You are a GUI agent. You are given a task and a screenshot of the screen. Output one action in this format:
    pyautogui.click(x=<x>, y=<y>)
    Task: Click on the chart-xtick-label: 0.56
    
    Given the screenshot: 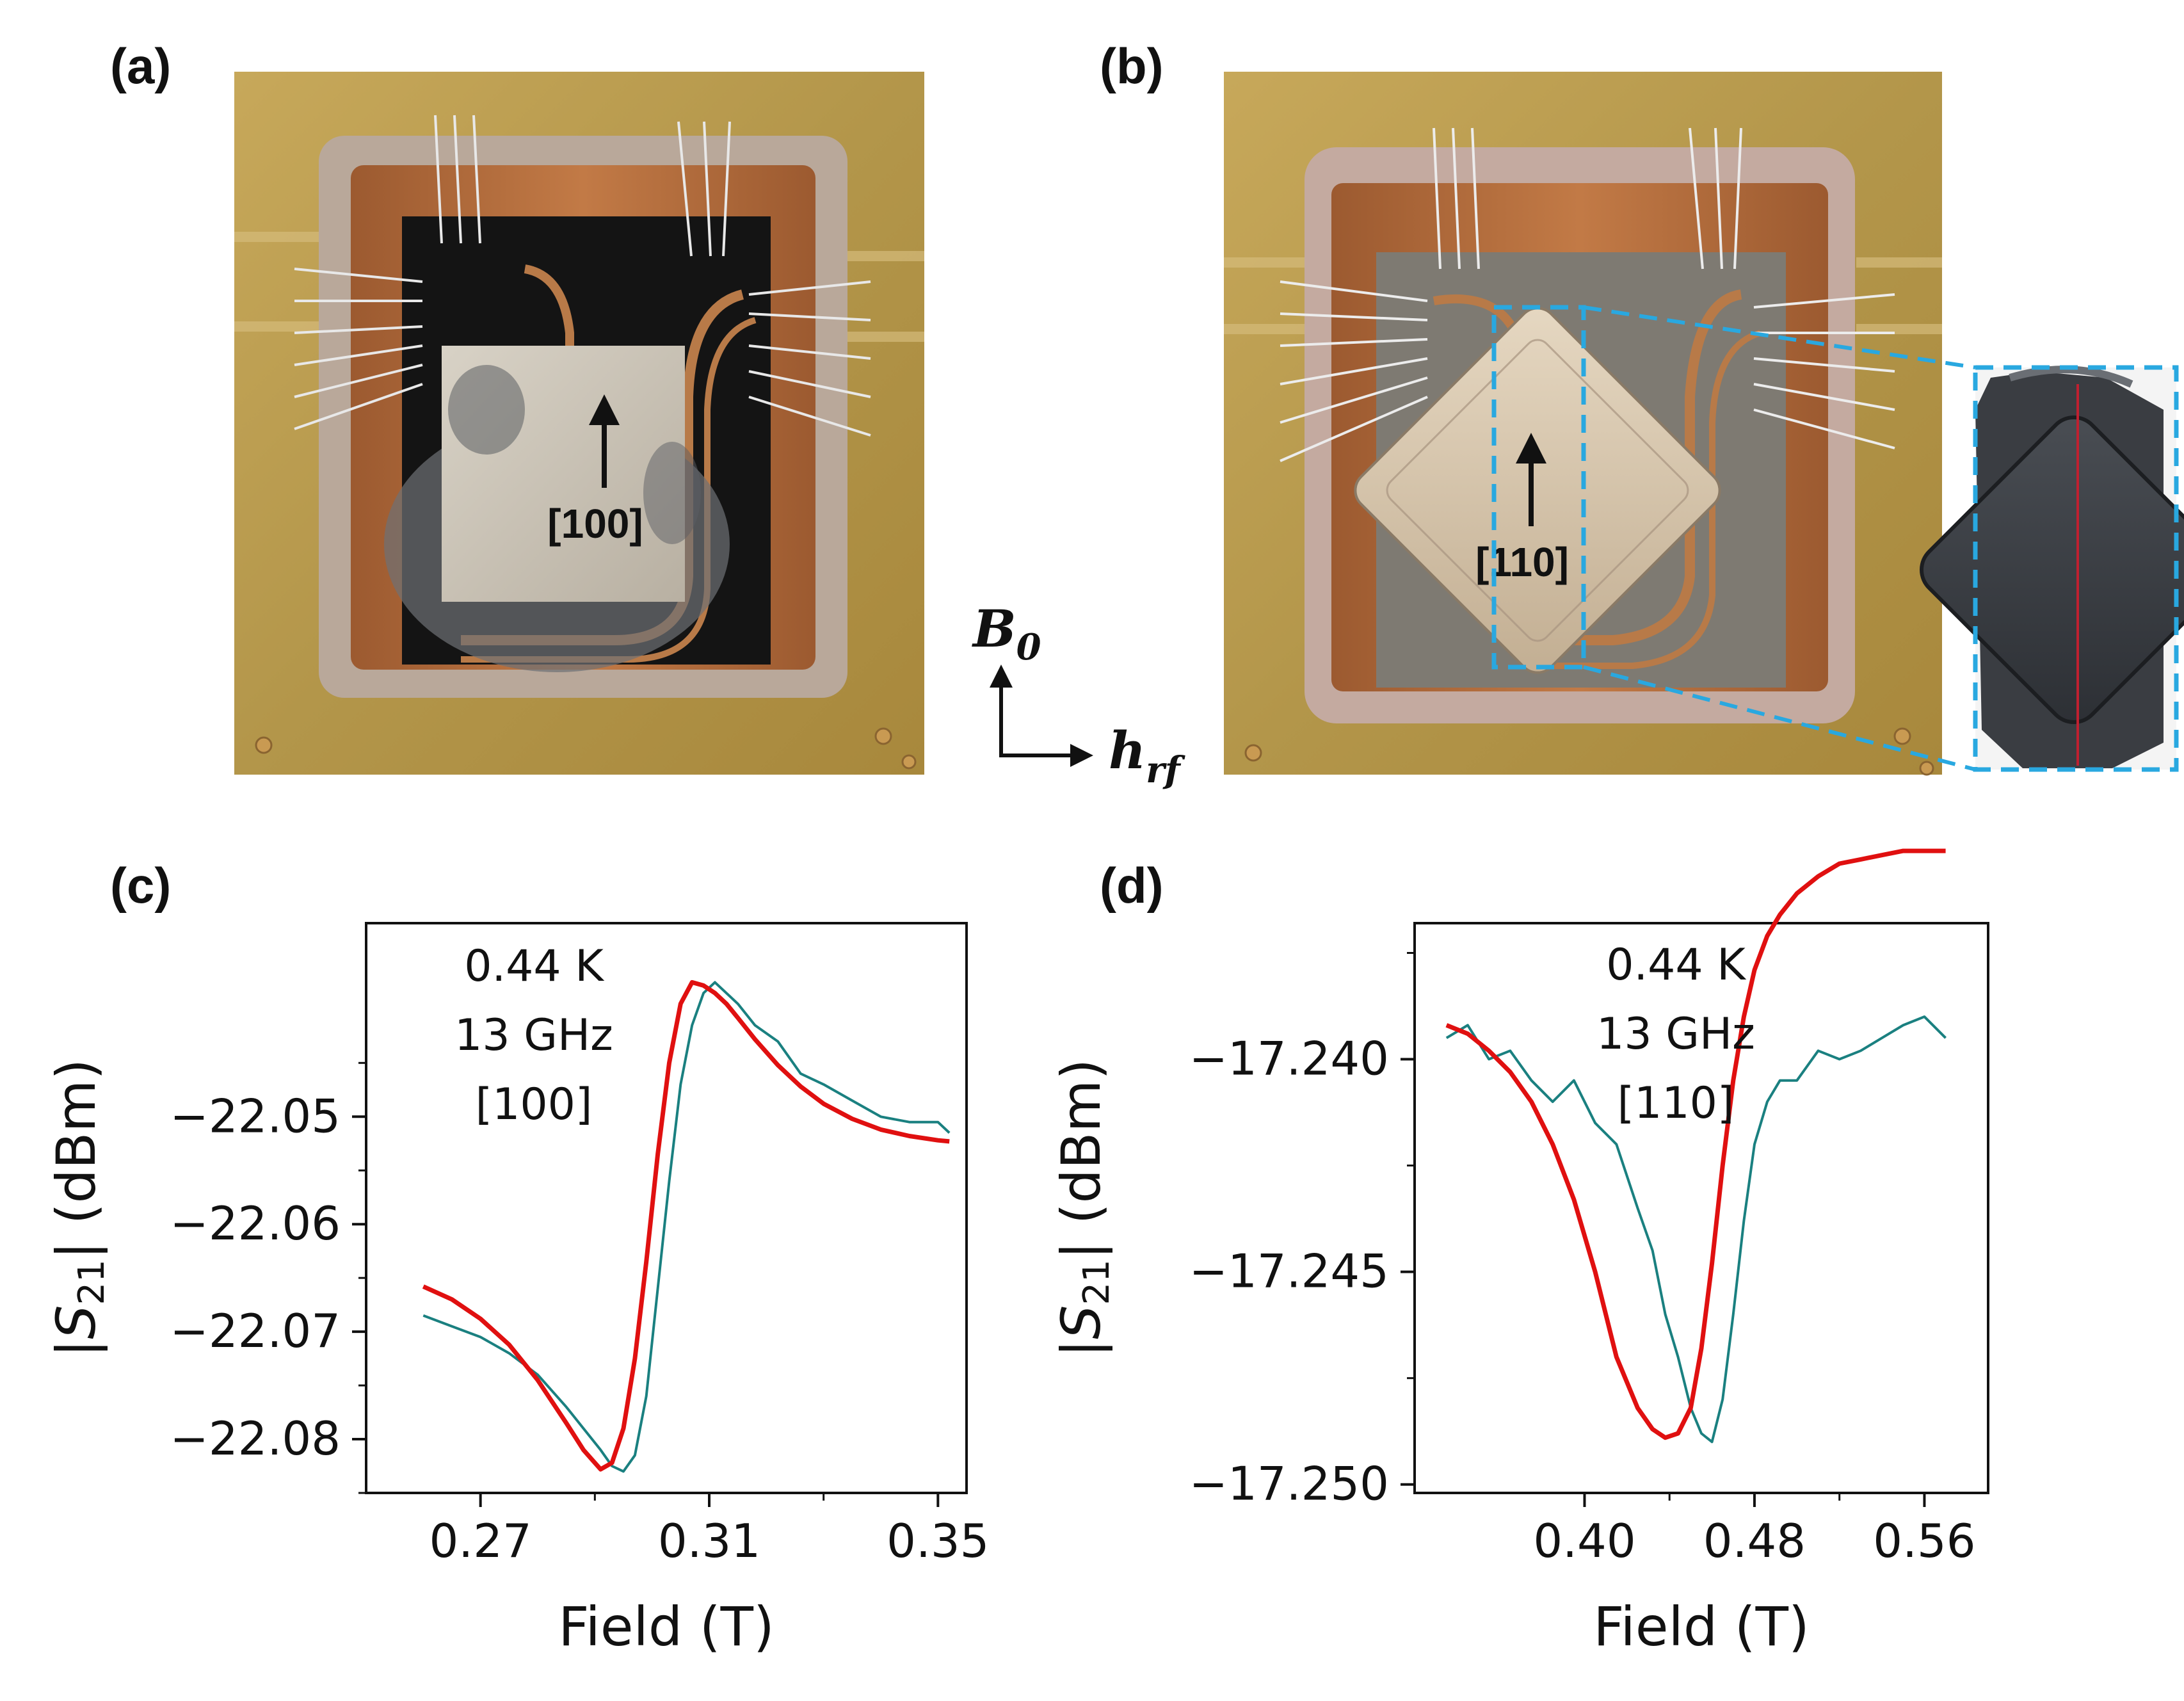 What is the action you would take?
    pyautogui.click(x=1924, y=1541)
    